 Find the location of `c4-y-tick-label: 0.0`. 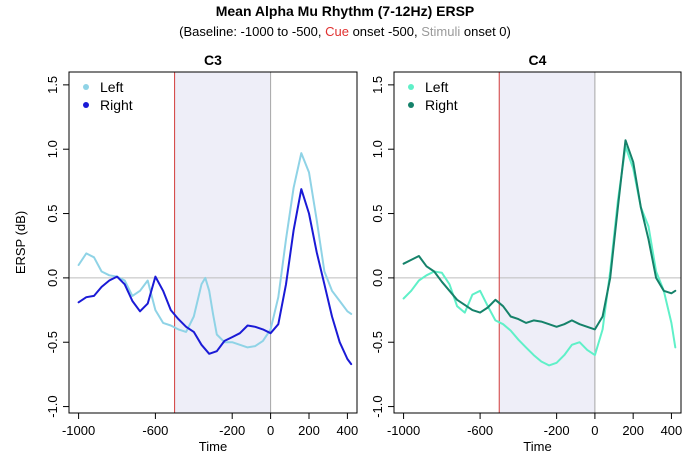

c4-y-tick-label: 0.0 is located at coordinates (377, 278).